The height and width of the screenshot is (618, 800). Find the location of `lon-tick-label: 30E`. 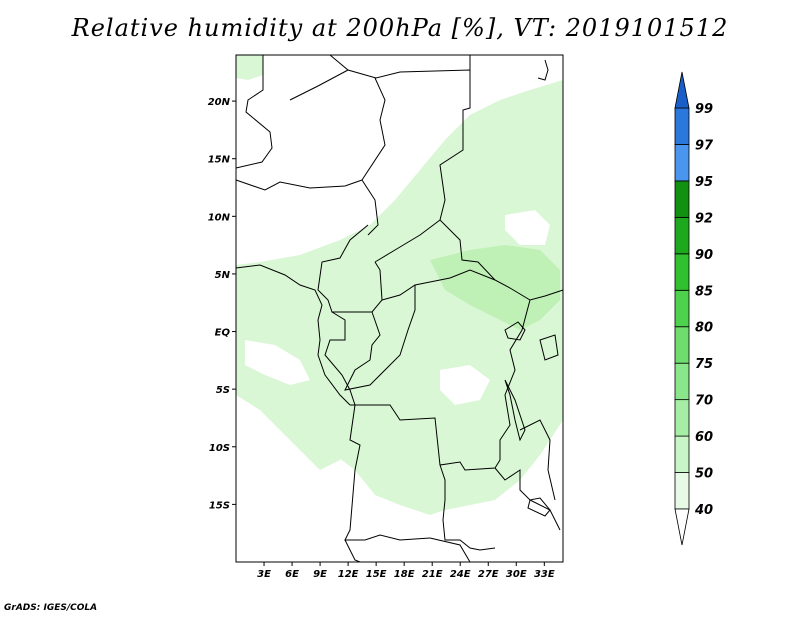

lon-tick-label: 30E is located at coordinates (516, 574).